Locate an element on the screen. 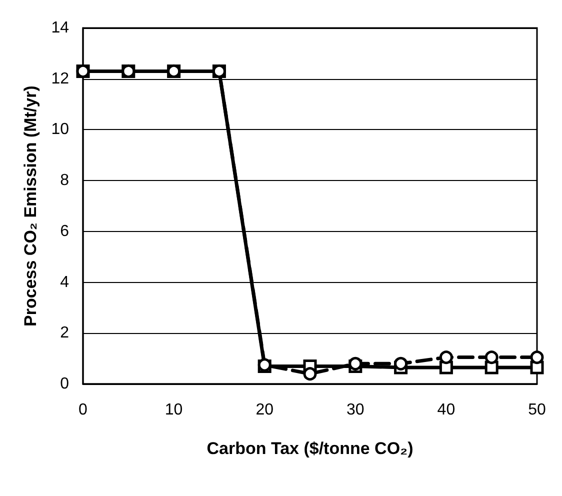 The width and height of the screenshot is (562, 496). y-tick-label: 4 is located at coordinates (65, 282).